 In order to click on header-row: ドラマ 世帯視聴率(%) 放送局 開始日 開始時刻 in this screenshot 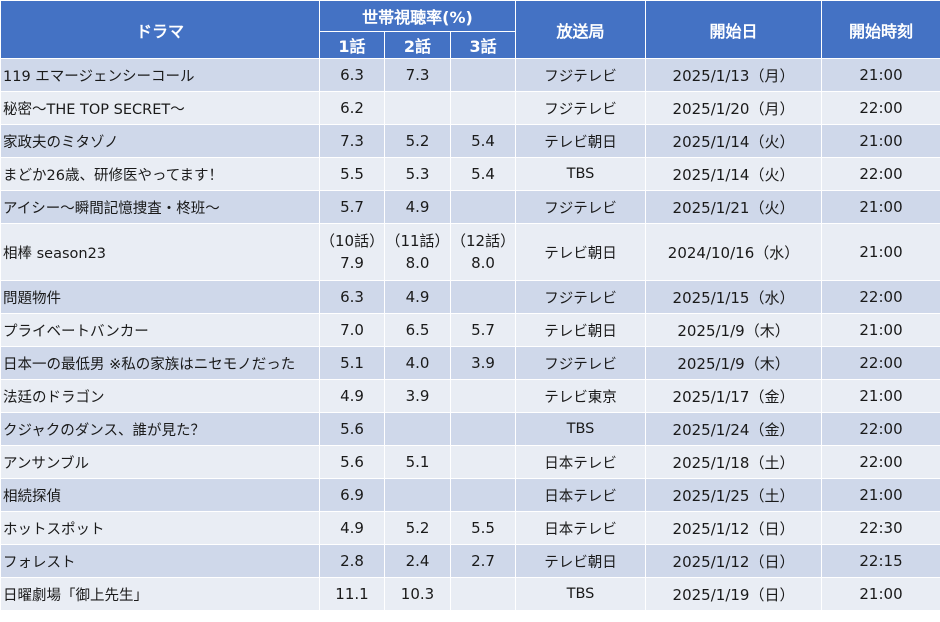, I will do `click(470, 29)`.